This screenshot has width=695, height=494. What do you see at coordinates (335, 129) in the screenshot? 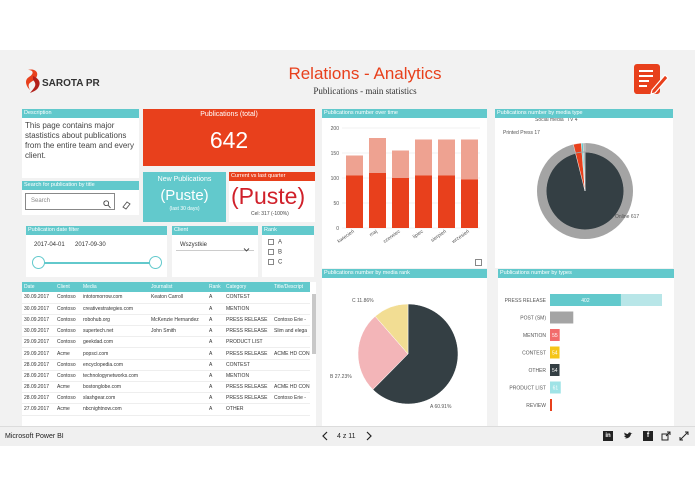
I see `y-tick-label: 200` at bounding box center [335, 129].